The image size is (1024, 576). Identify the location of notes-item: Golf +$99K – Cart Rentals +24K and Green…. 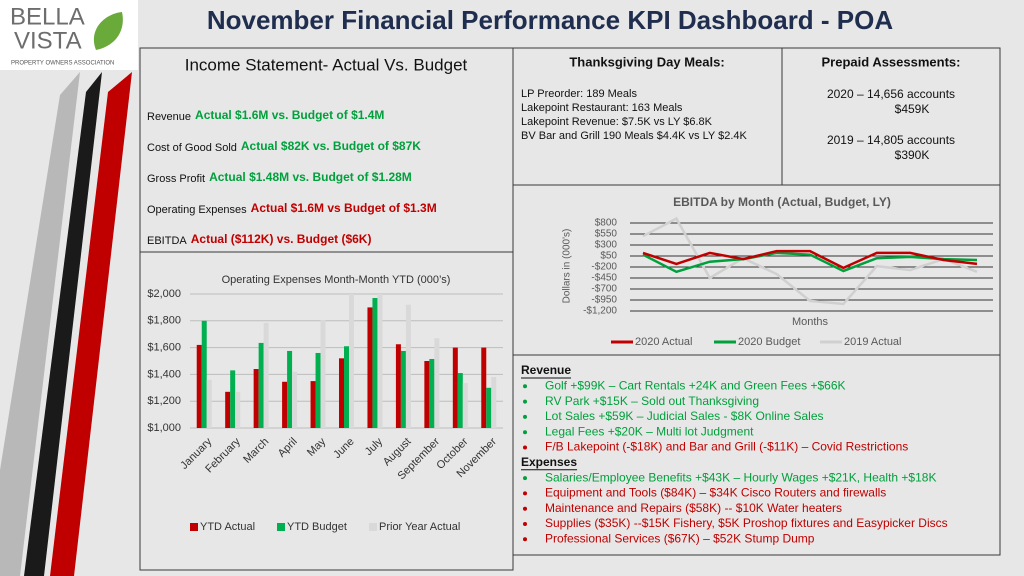
(695, 385).